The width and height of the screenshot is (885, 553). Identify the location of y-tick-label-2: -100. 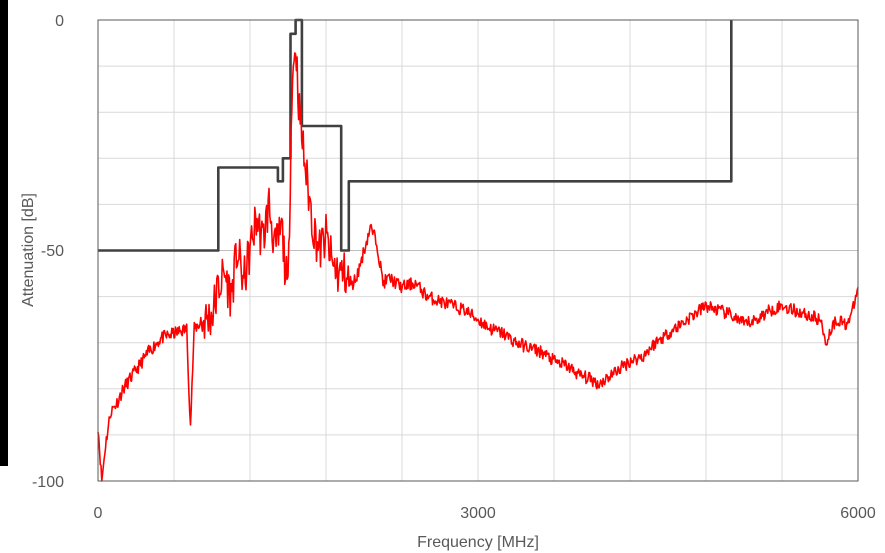
(48, 482).